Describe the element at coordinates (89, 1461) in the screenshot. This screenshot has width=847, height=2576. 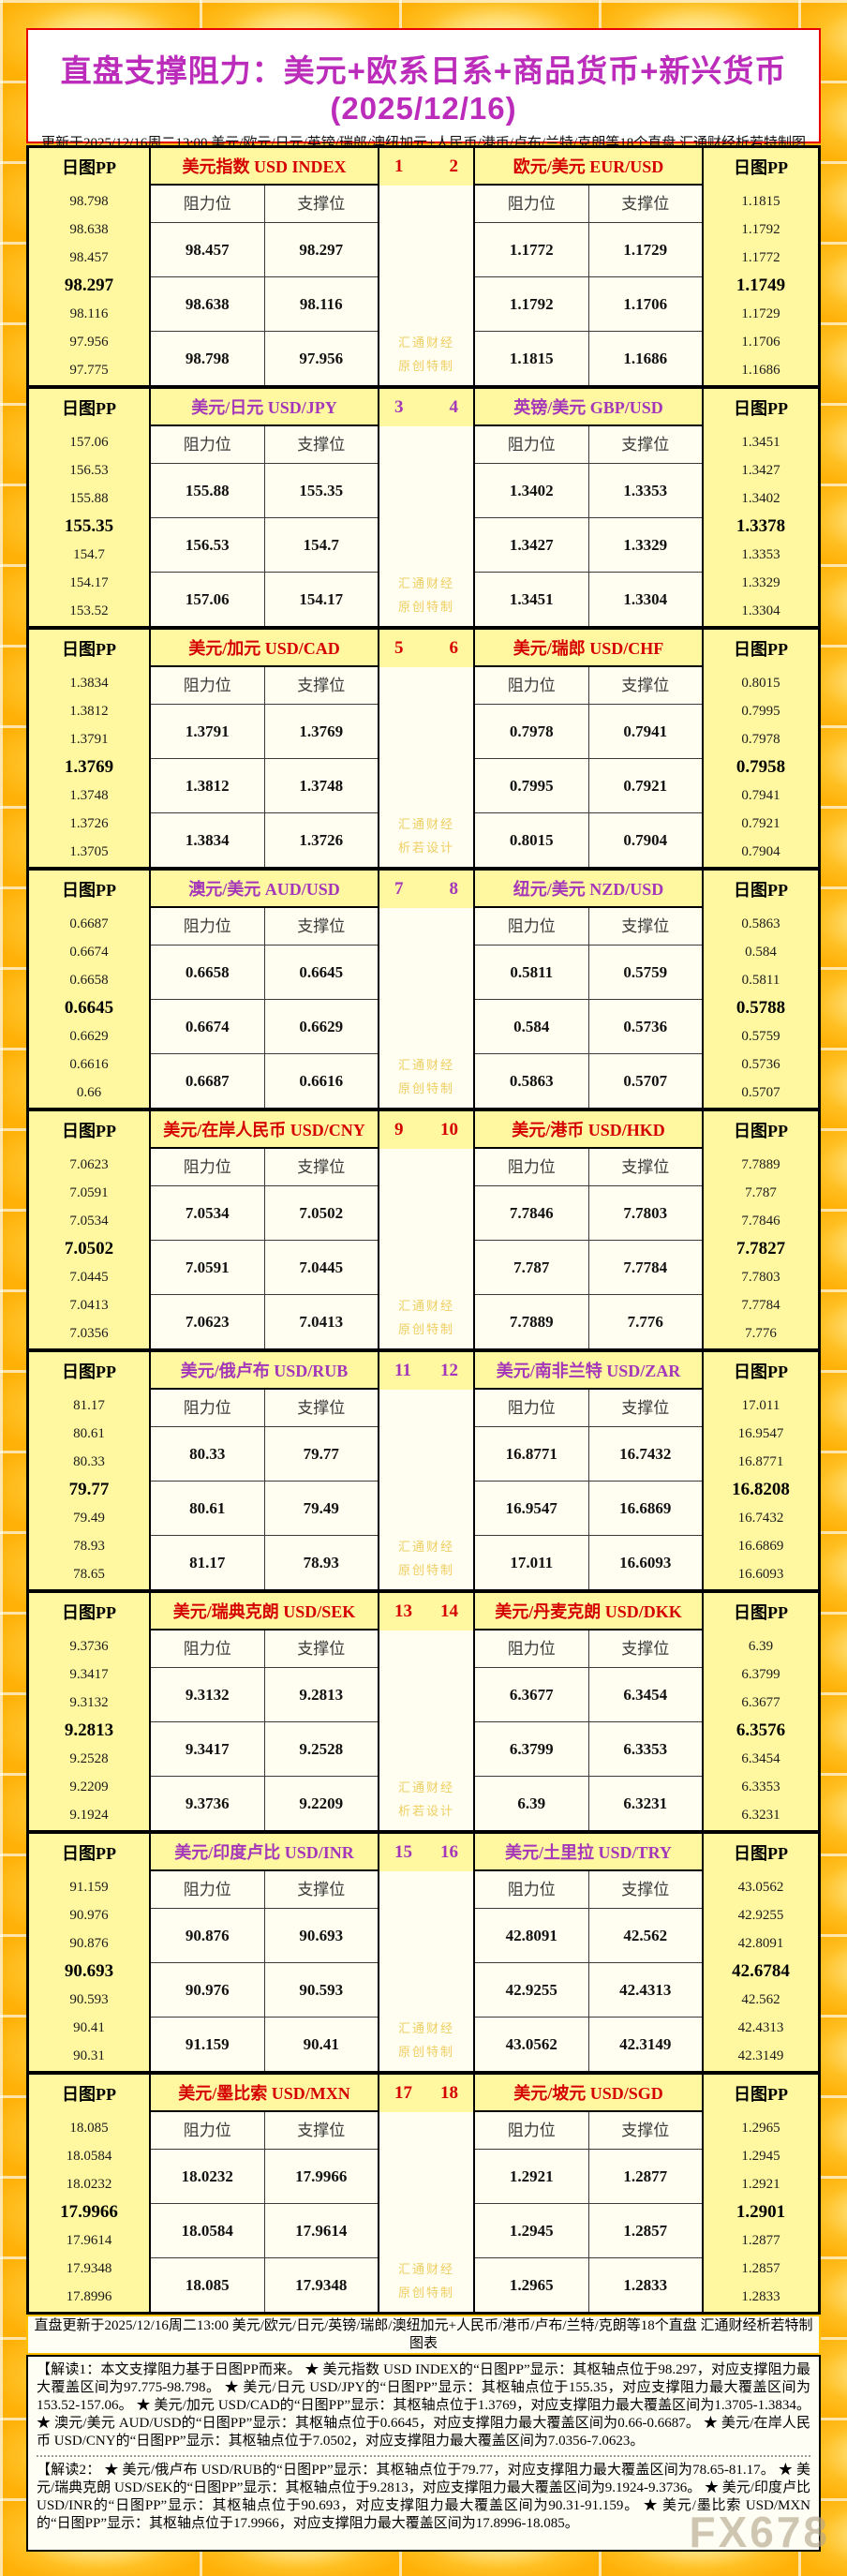
I see `pp-value: 80.33` at that location.